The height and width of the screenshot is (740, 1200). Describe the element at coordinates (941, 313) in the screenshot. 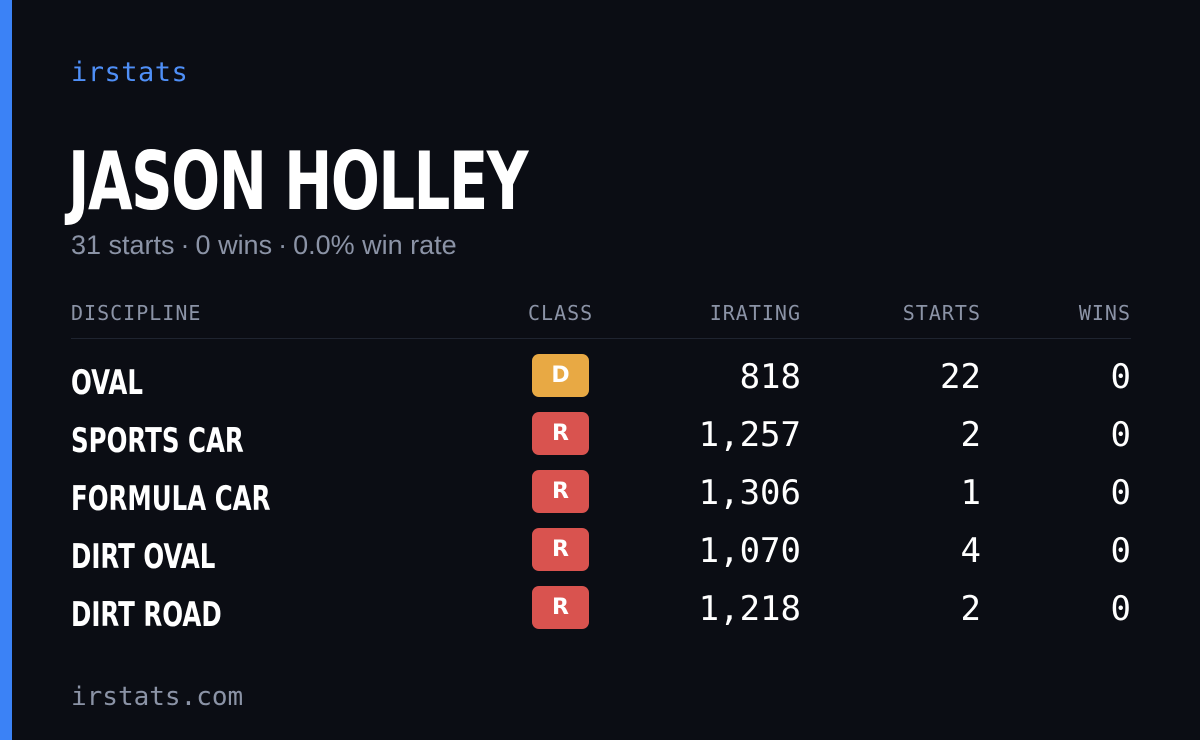

I see `header-starts: STARTS` at that location.